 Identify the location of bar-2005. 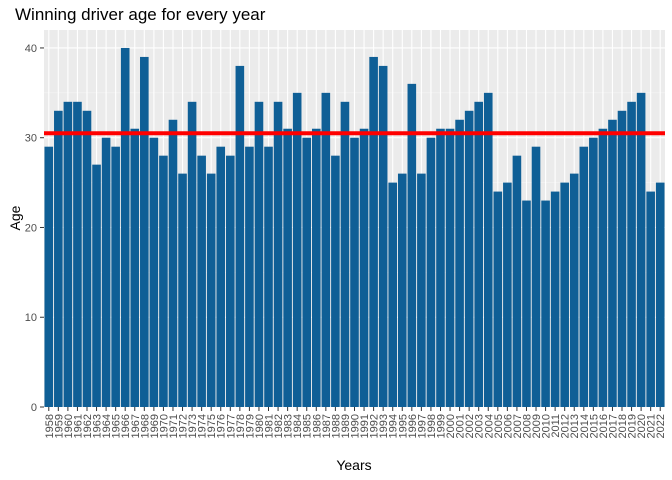
(498, 299).